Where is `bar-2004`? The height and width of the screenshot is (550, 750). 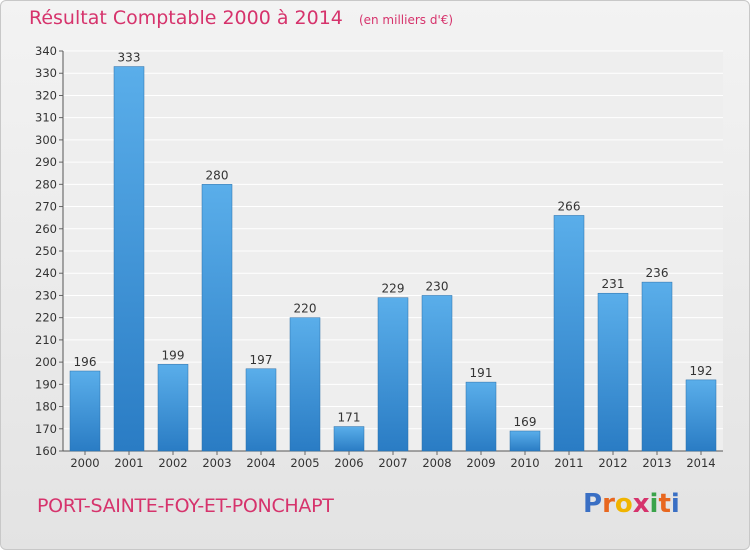 bar-2004 is located at coordinates (261, 410).